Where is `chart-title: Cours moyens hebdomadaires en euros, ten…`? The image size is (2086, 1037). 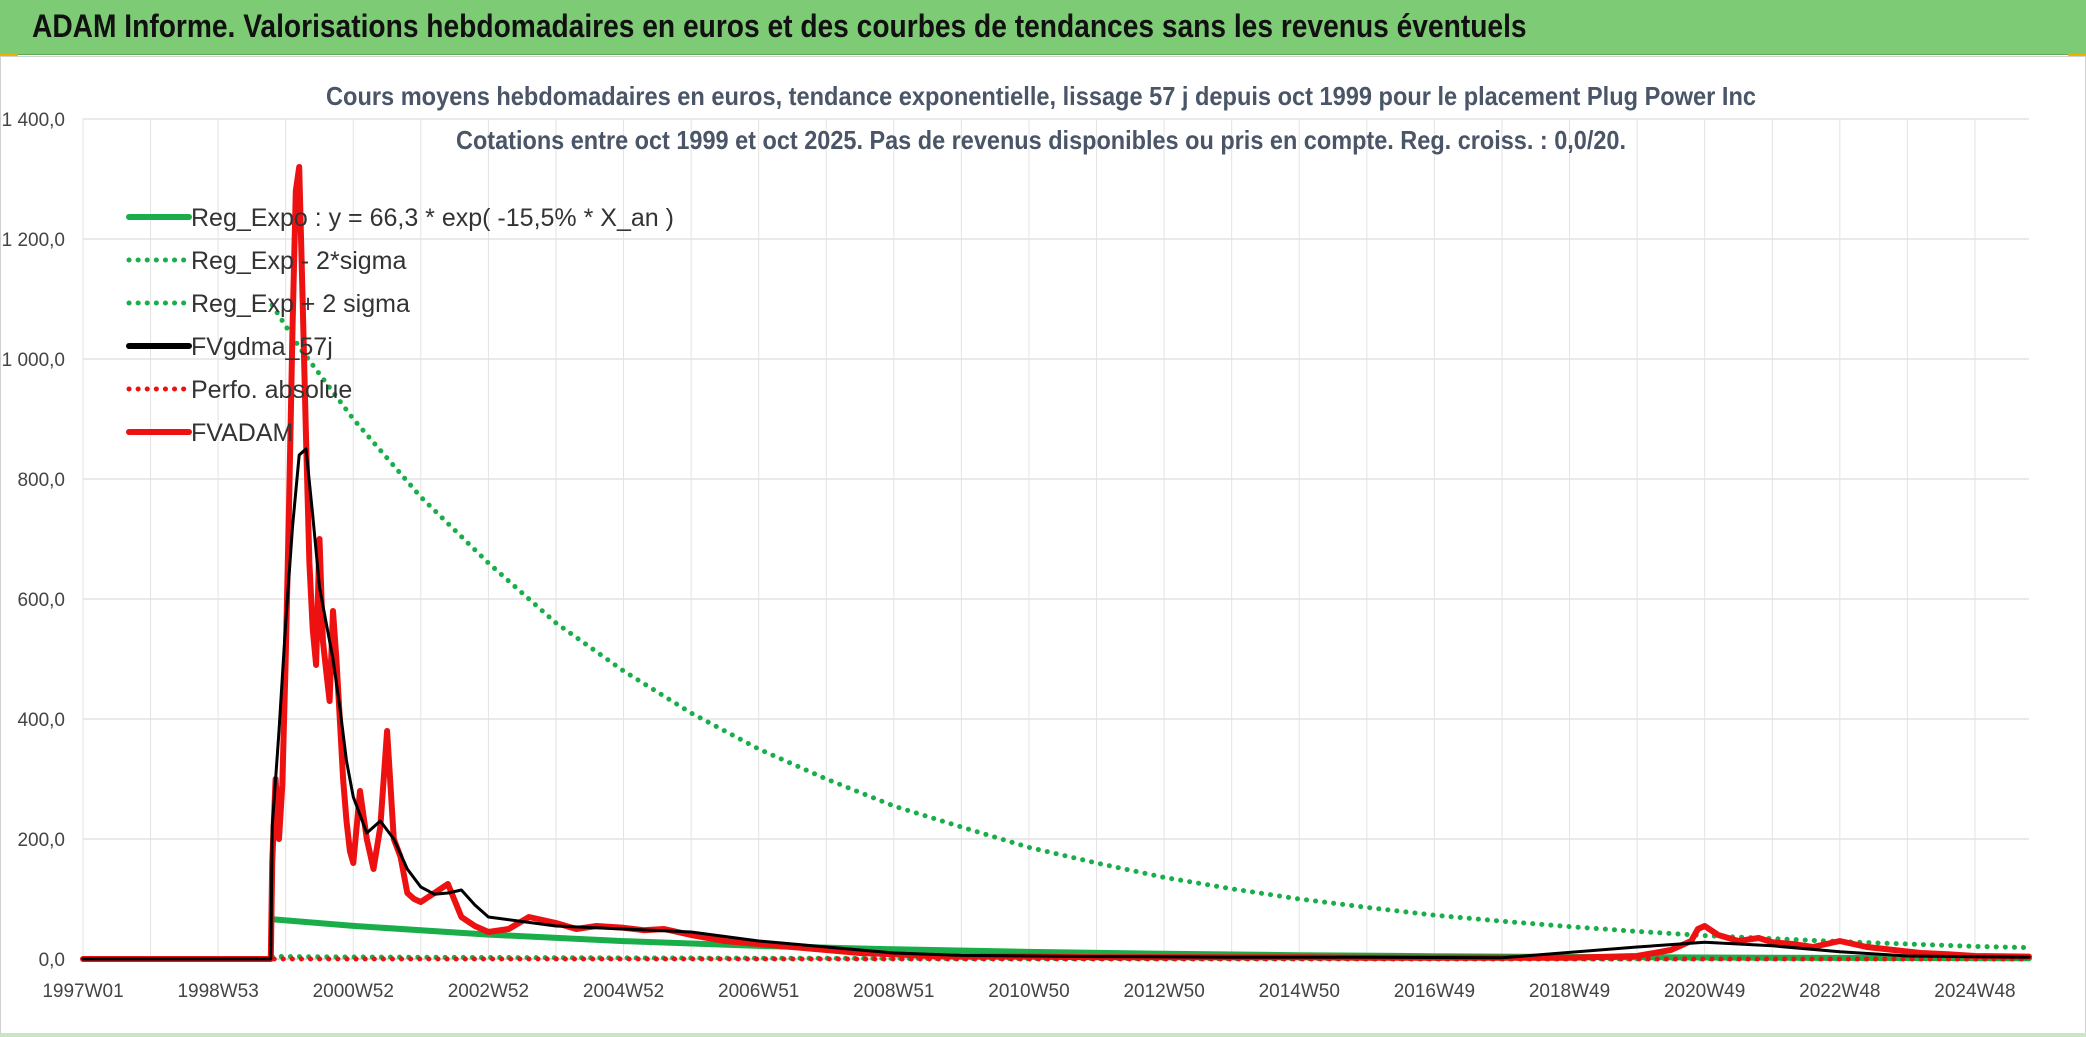 chart-title: Cours moyens hebdomadaires en euros, ten… is located at coordinates (1041, 96).